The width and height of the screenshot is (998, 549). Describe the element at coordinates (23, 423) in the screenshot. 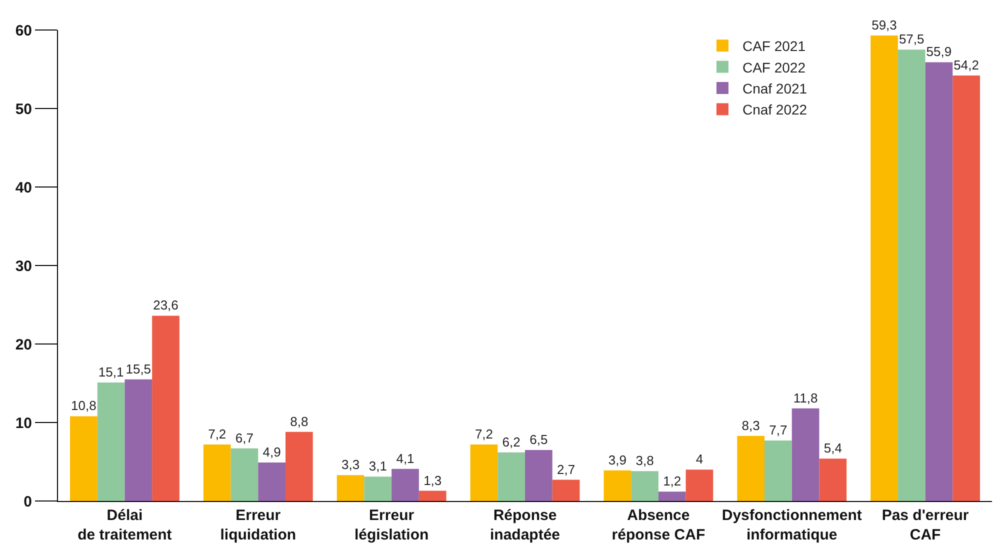

I see `y-tick-label: 10` at that location.